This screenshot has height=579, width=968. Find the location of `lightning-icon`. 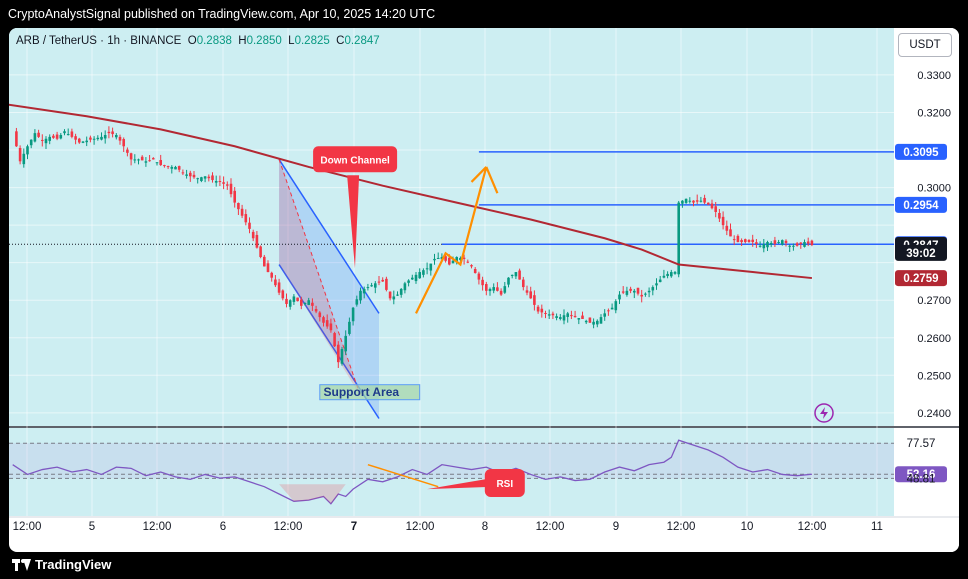

lightning-icon is located at coordinates (824, 413).